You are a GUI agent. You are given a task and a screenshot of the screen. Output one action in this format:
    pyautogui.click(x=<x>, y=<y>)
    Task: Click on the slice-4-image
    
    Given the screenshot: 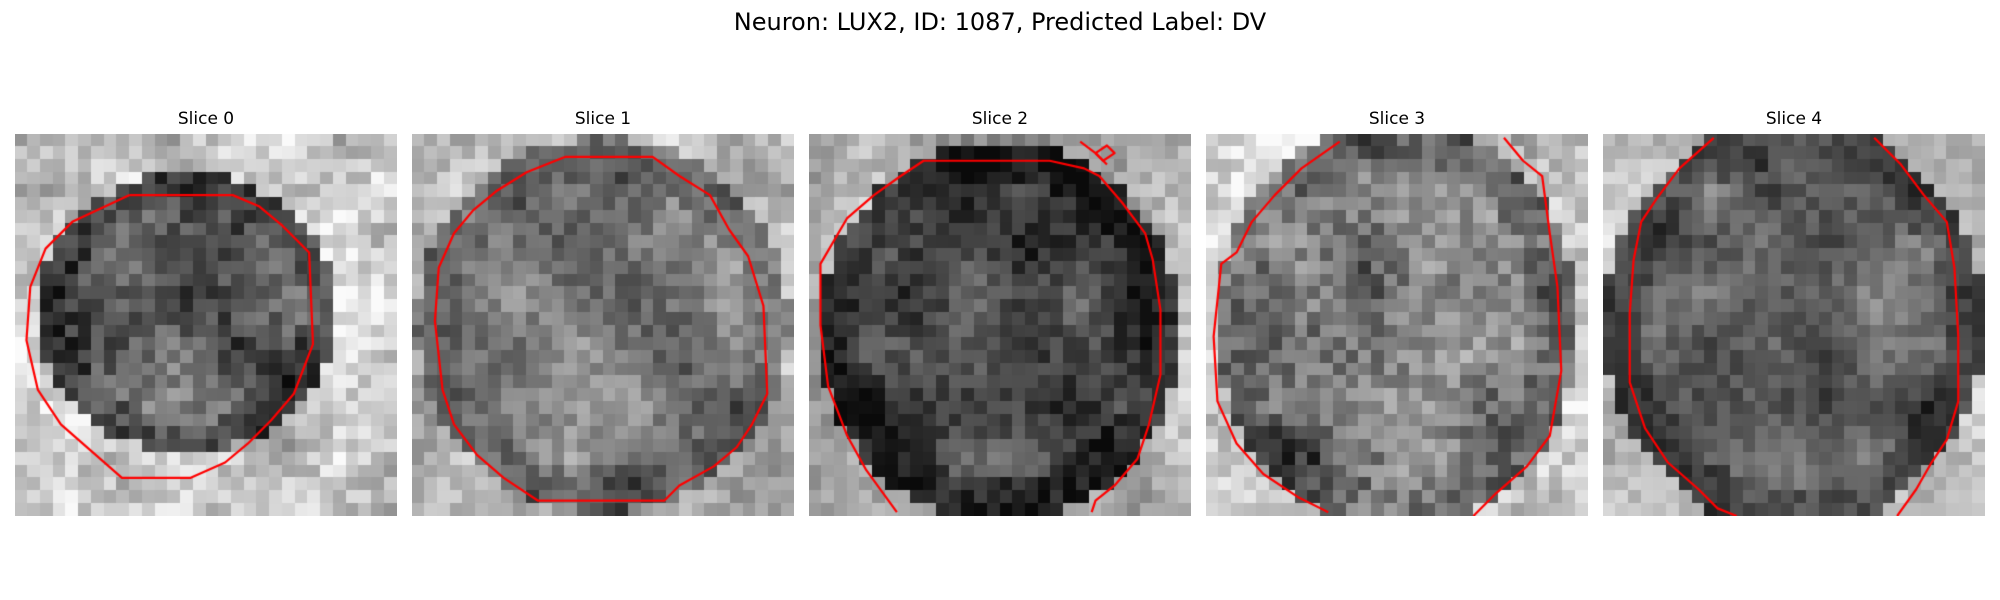 What is the action you would take?
    pyautogui.click(x=1794, y=325)
    